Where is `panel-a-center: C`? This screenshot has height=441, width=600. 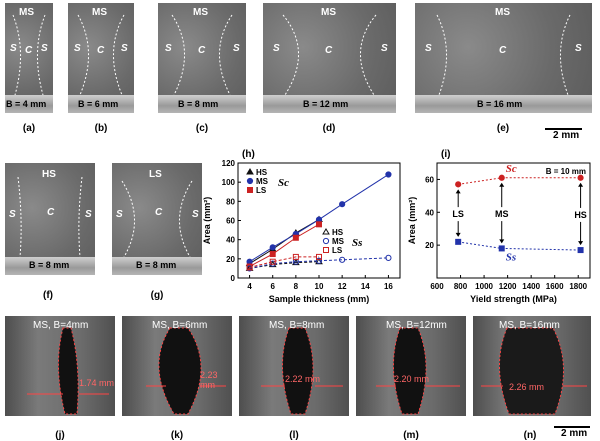
panel-a-center: C is located at coordinates (29, 50).